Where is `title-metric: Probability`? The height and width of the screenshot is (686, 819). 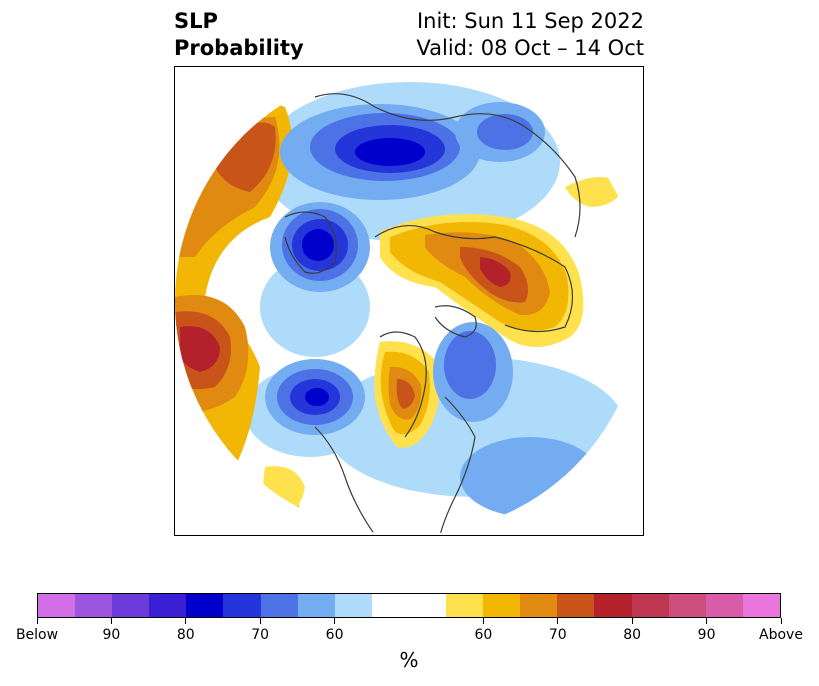
title-metric: Probability is located at coordinates (239, 48).